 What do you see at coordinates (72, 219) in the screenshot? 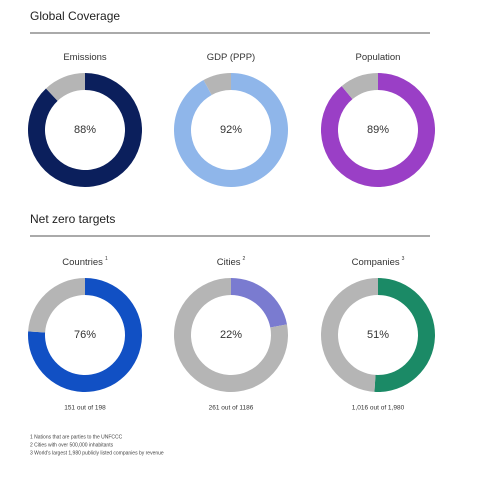
I see `section-heading: Net zero targets` at bounding box center [72, 219].